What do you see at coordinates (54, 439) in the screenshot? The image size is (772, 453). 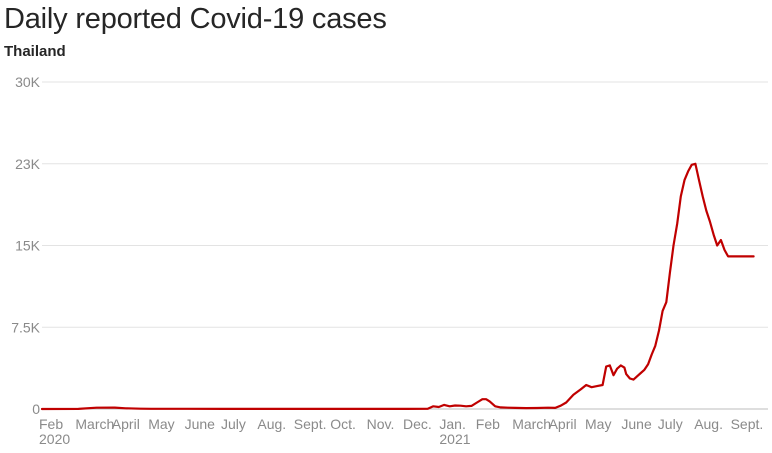 I see `x-tick-year-label: 2020` at bounding box center [54, 439].